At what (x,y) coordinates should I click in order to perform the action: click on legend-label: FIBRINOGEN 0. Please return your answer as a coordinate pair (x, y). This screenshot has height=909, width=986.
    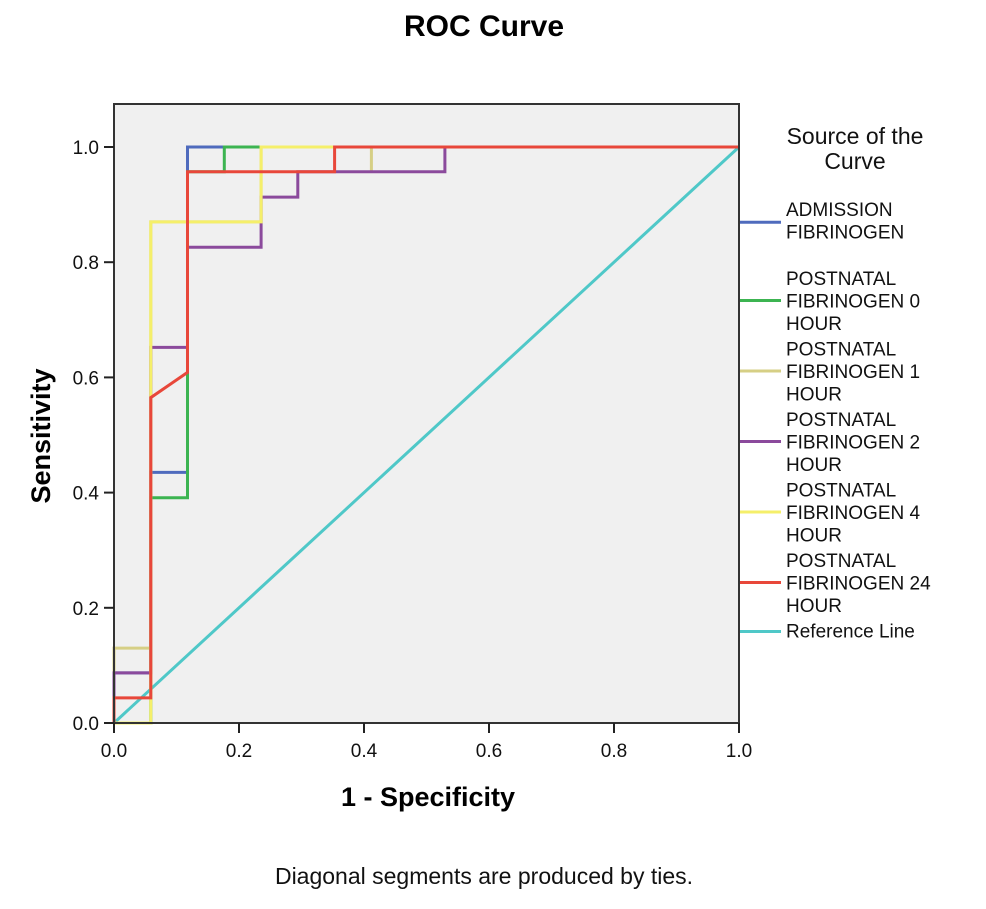
    Looking at the image, I should click on (853, 302).